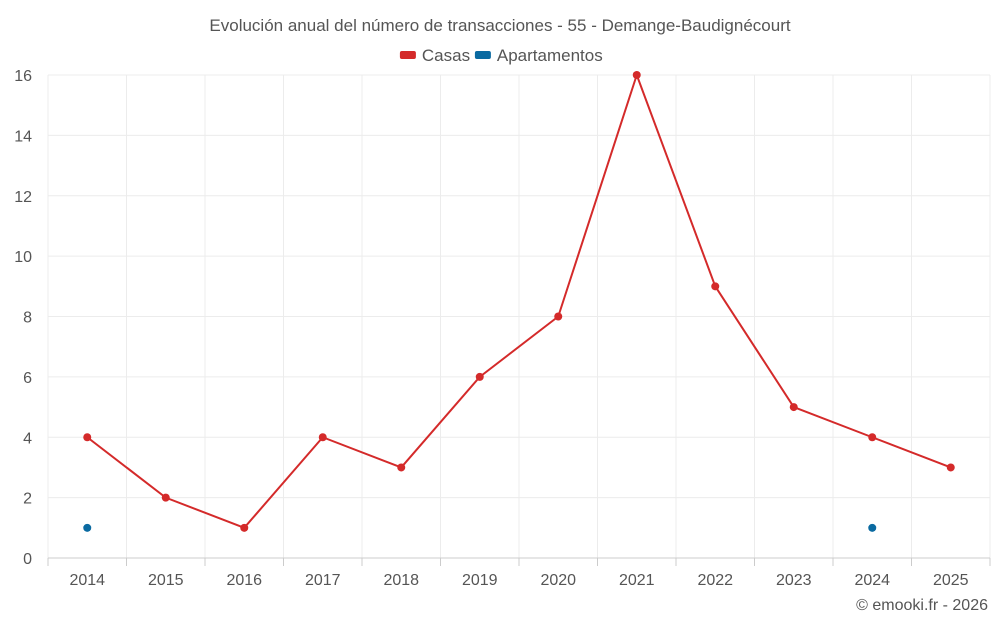  Describe the element at coordinates (27, 318) in the screenshot. I see `y-tick-label: 8` at that location.